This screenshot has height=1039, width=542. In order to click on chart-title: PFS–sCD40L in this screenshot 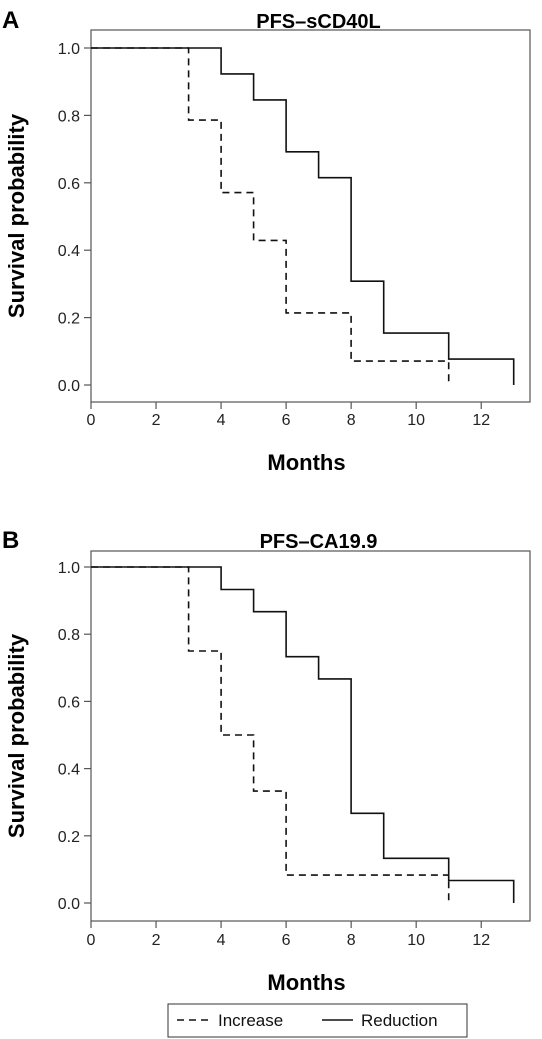, I will do `click(318, 22)`.